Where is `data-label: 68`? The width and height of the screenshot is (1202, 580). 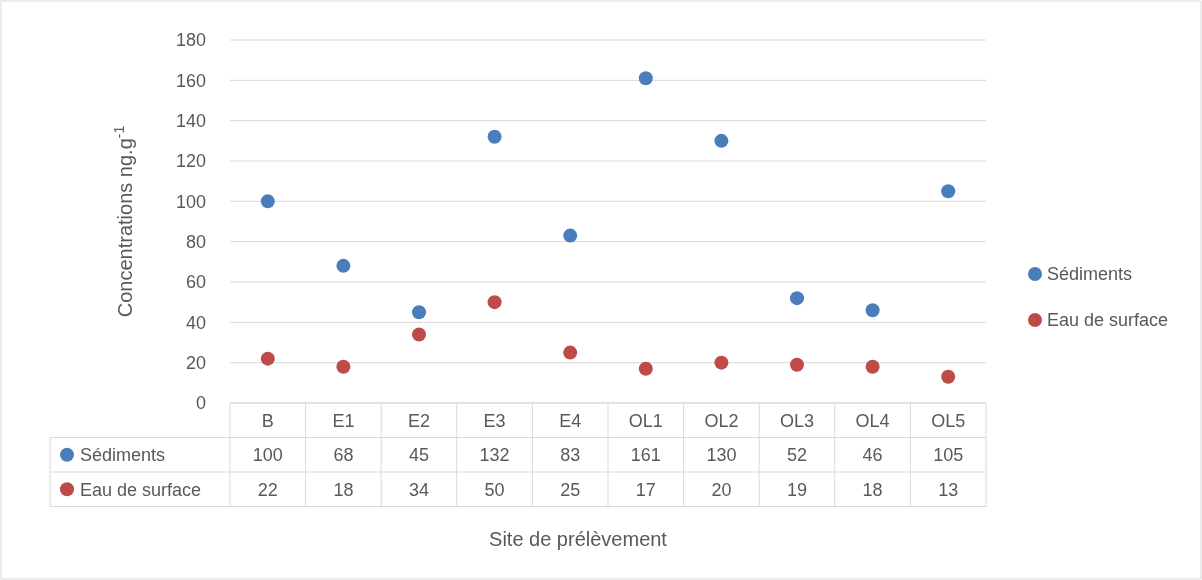
data-label: 68 is located at coordinates (343, 455).